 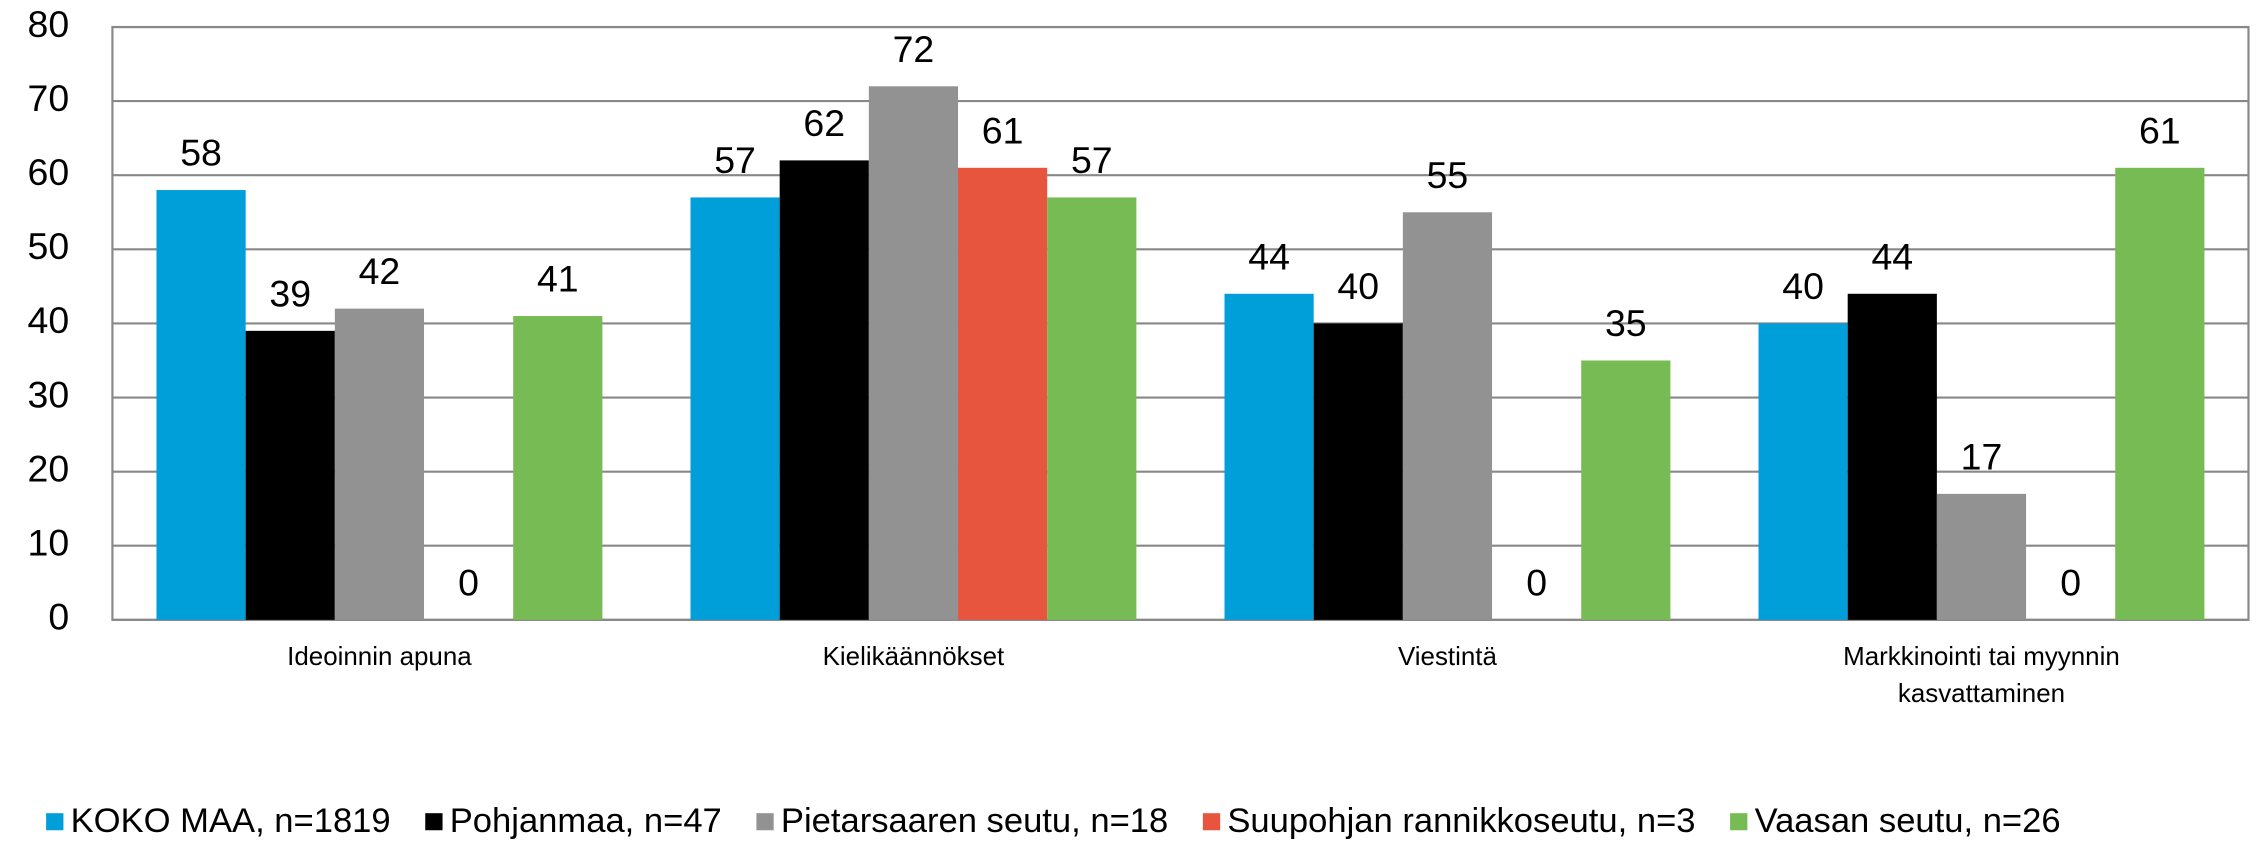 What do you see at coordinates (49, 98) in the screenshot?
I see `y-tick-label: 70` at bounding box center [49, 98].